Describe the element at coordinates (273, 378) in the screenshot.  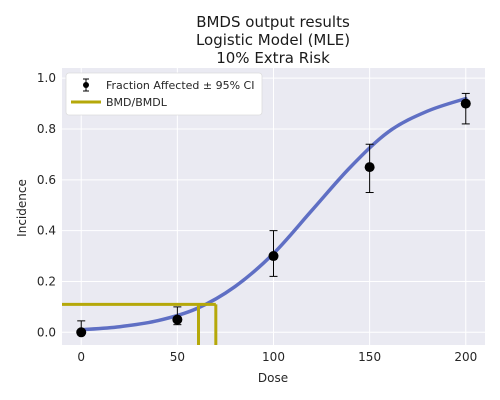
I see `x-axis-label: Dose` at that location.